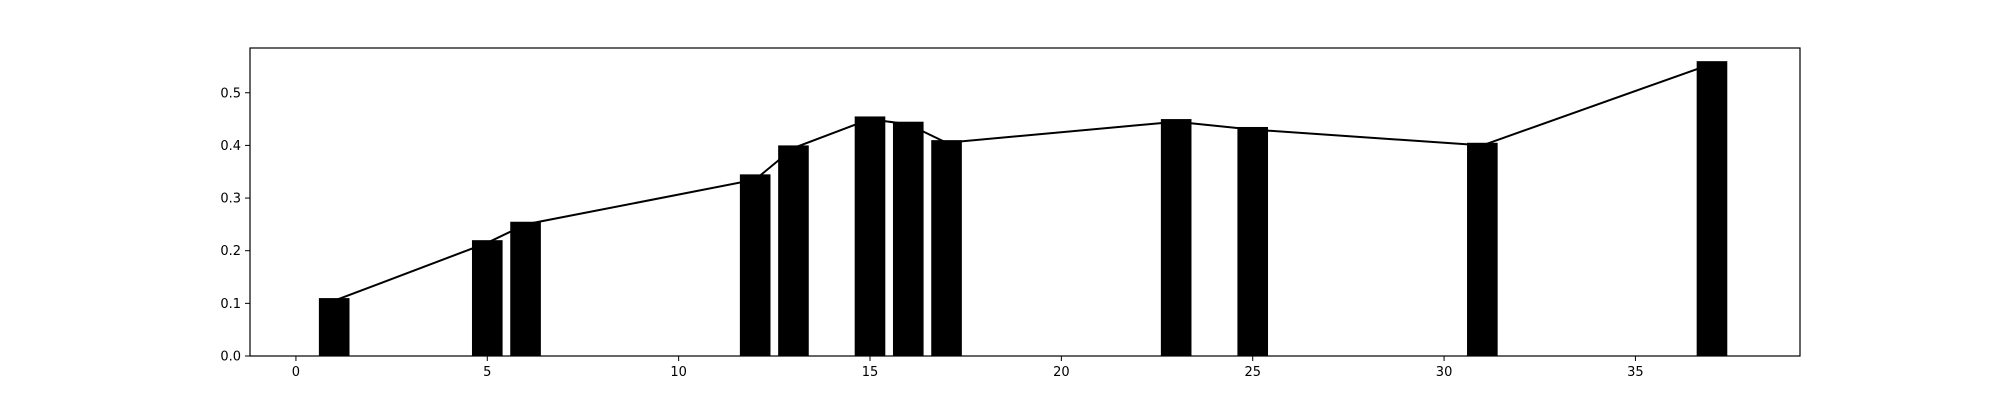 The image size is (2000, 400). Describe the element at coordinates (487, 372) in the screenshot. I see `x-tick-label: 5` at that location.